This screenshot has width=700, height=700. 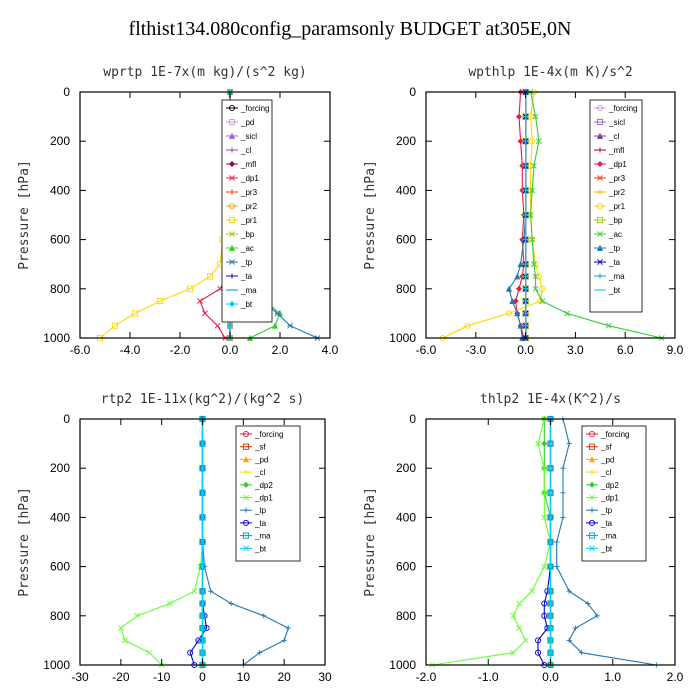 What do you see at coordinates (325, 677) in the screenshot?
I see `x-tick-label: 30` at bounding box center [325, 677].